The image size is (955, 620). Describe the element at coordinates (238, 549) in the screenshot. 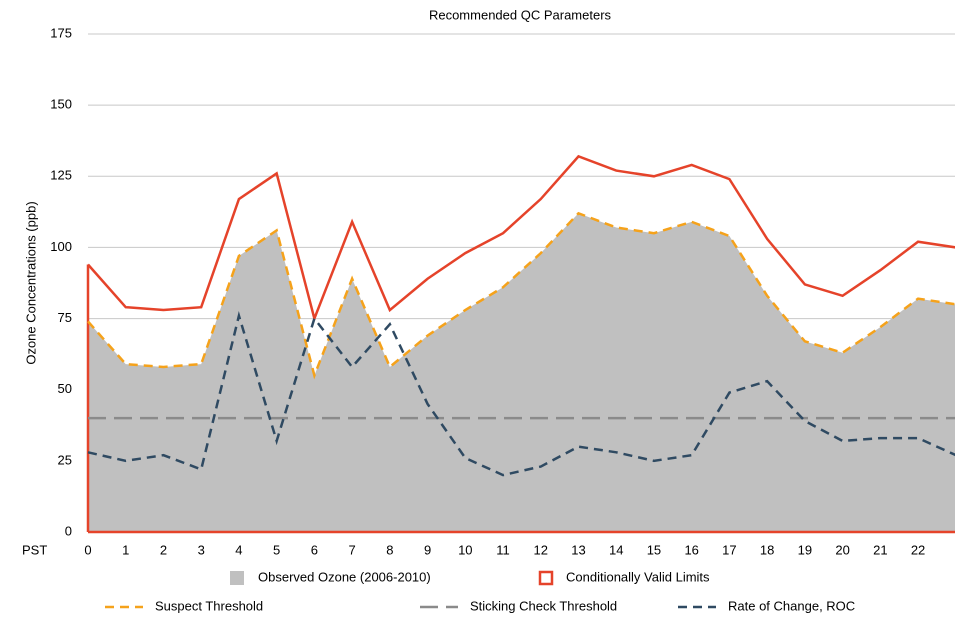

I see `x-tick-label: 4` at that location.